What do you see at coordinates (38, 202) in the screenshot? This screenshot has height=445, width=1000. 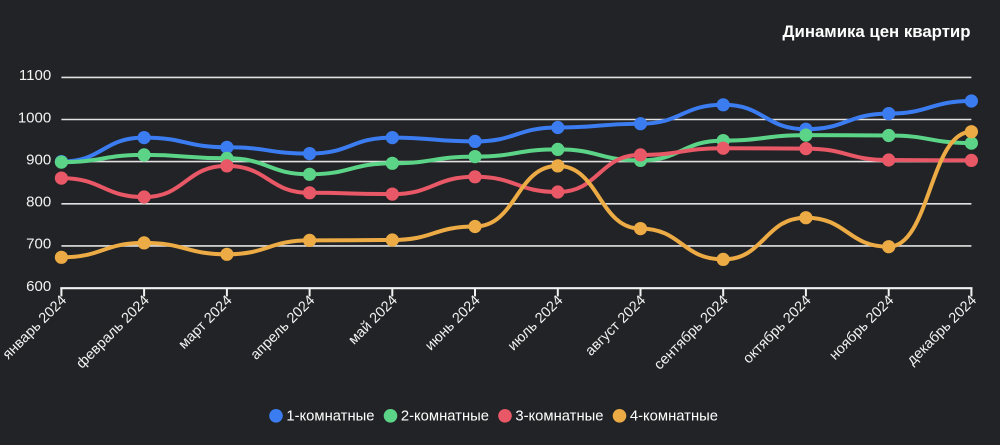 I see `svg-text: 800` at bounding box center [38, 202].